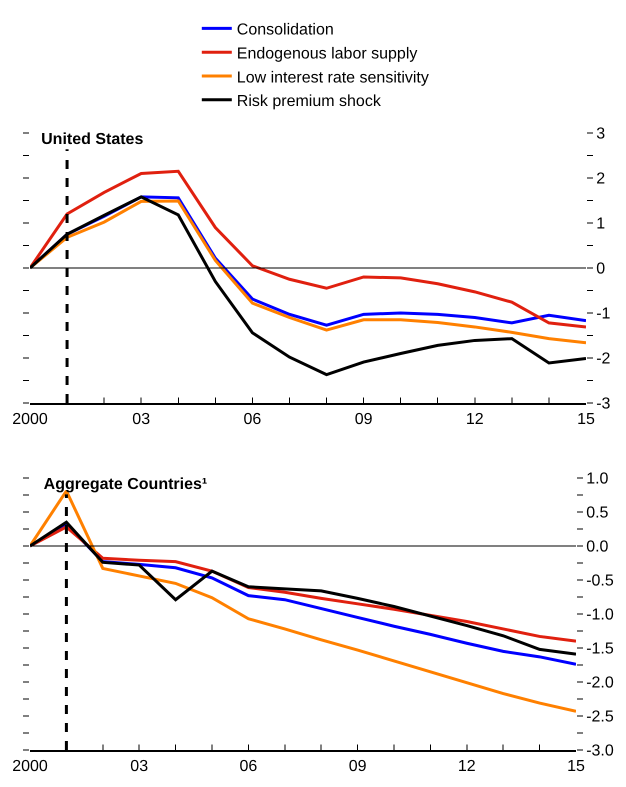 The width and height of the screenshot is (626, 787). Describe the element at coordinates (92, 139) in the screenshot. I see `chart-title: United States` at that location.